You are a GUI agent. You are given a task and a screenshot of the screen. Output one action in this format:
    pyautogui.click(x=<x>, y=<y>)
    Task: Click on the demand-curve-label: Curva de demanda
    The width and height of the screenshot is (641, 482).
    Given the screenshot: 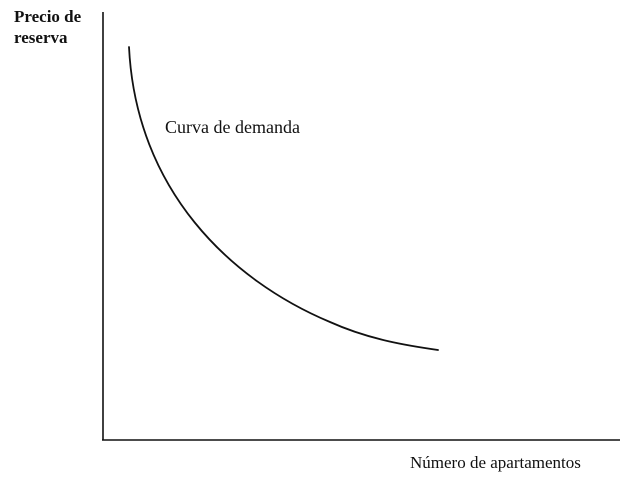 What is the action you would take?
    pyautogui.click(x=232, y=127)
    